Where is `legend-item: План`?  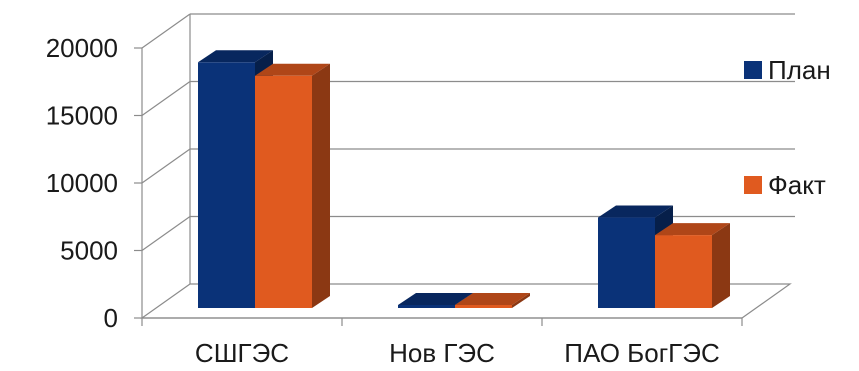
legend-item: План is located at coordinates (787, 70).